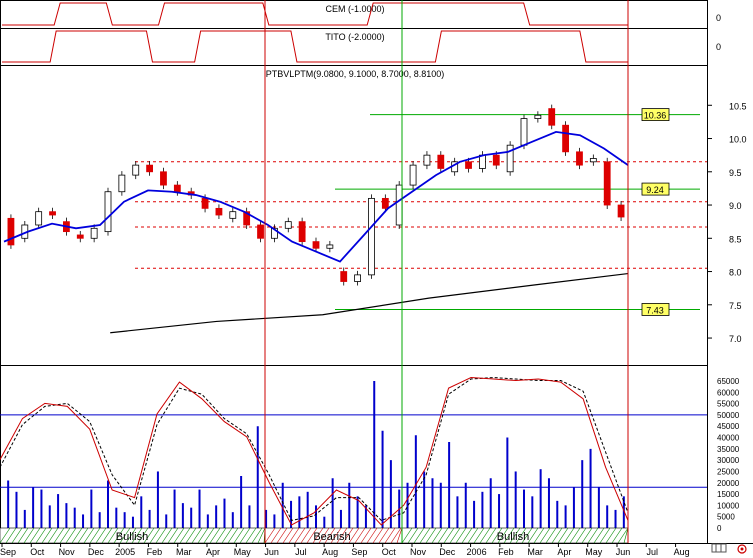 The height and width of the screenshot is (558, 753). Describe the element at coordinates (331, 537) in the screenshot. I see `regime-label-2: Bearish` at that location.